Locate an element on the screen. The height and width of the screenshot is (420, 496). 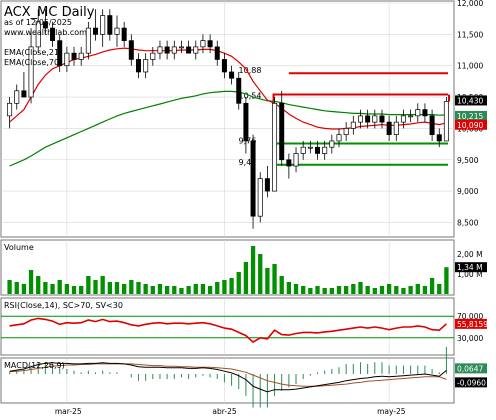
volume-title: Volume is located at coordinates (19, 247).